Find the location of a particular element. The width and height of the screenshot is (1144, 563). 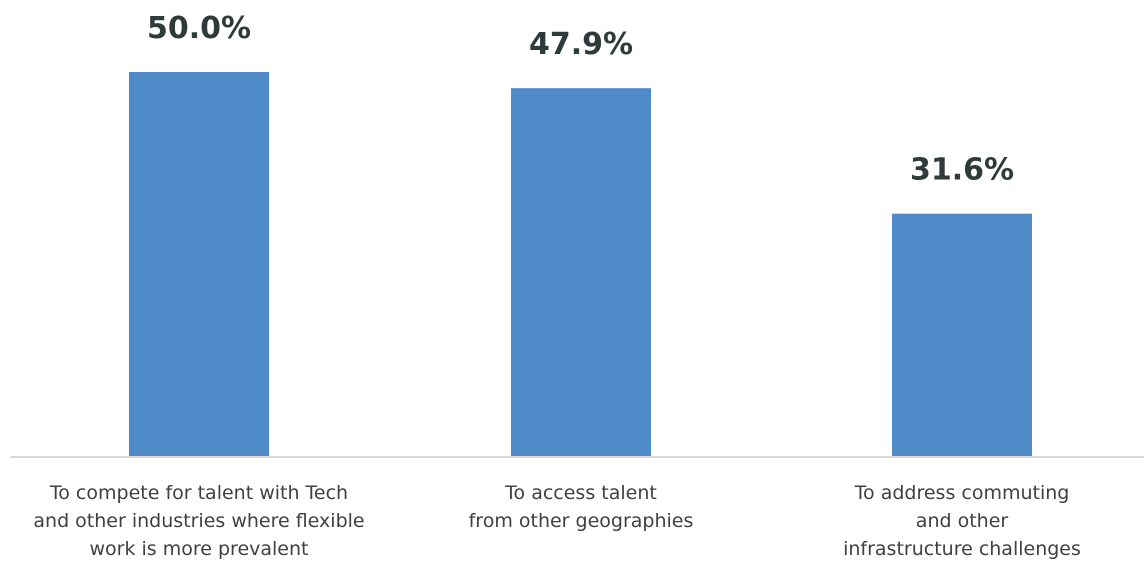

value-label-2: 47.9% is located at coordinates (581, 44).